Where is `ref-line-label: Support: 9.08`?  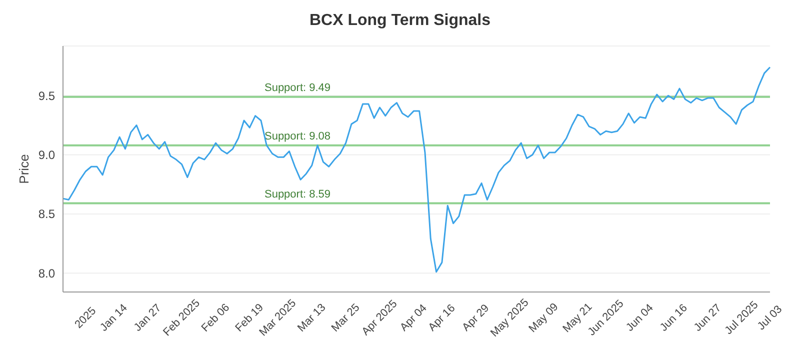 ref-line-label: Support: 9.08 is located at coordinates (297, 136).